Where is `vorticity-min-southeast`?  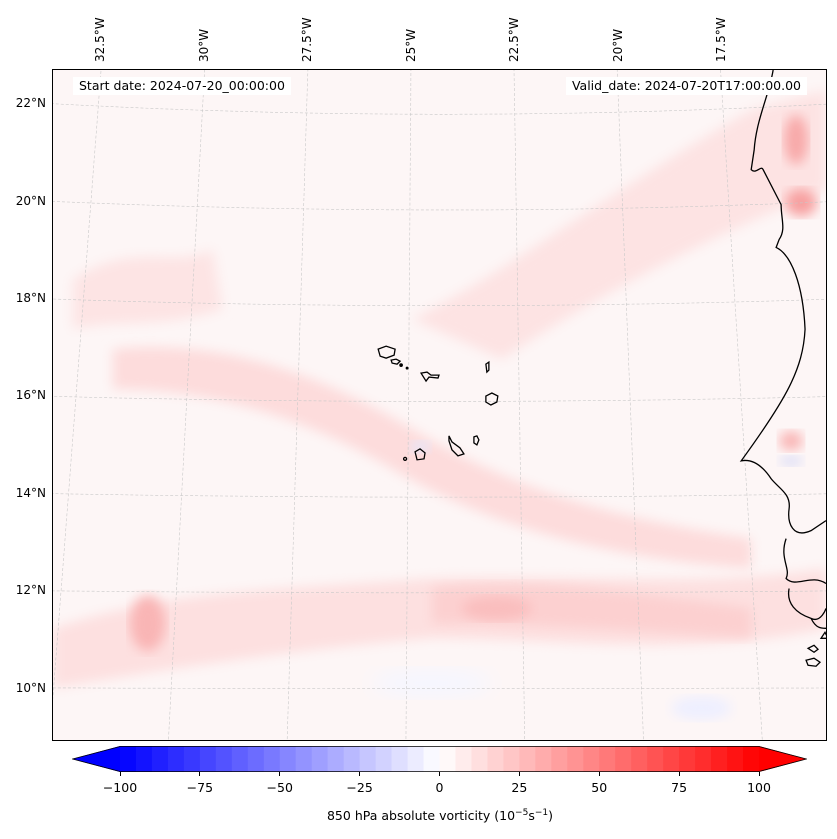
vorticity-min-southeast is located at coordinates (701, 708).